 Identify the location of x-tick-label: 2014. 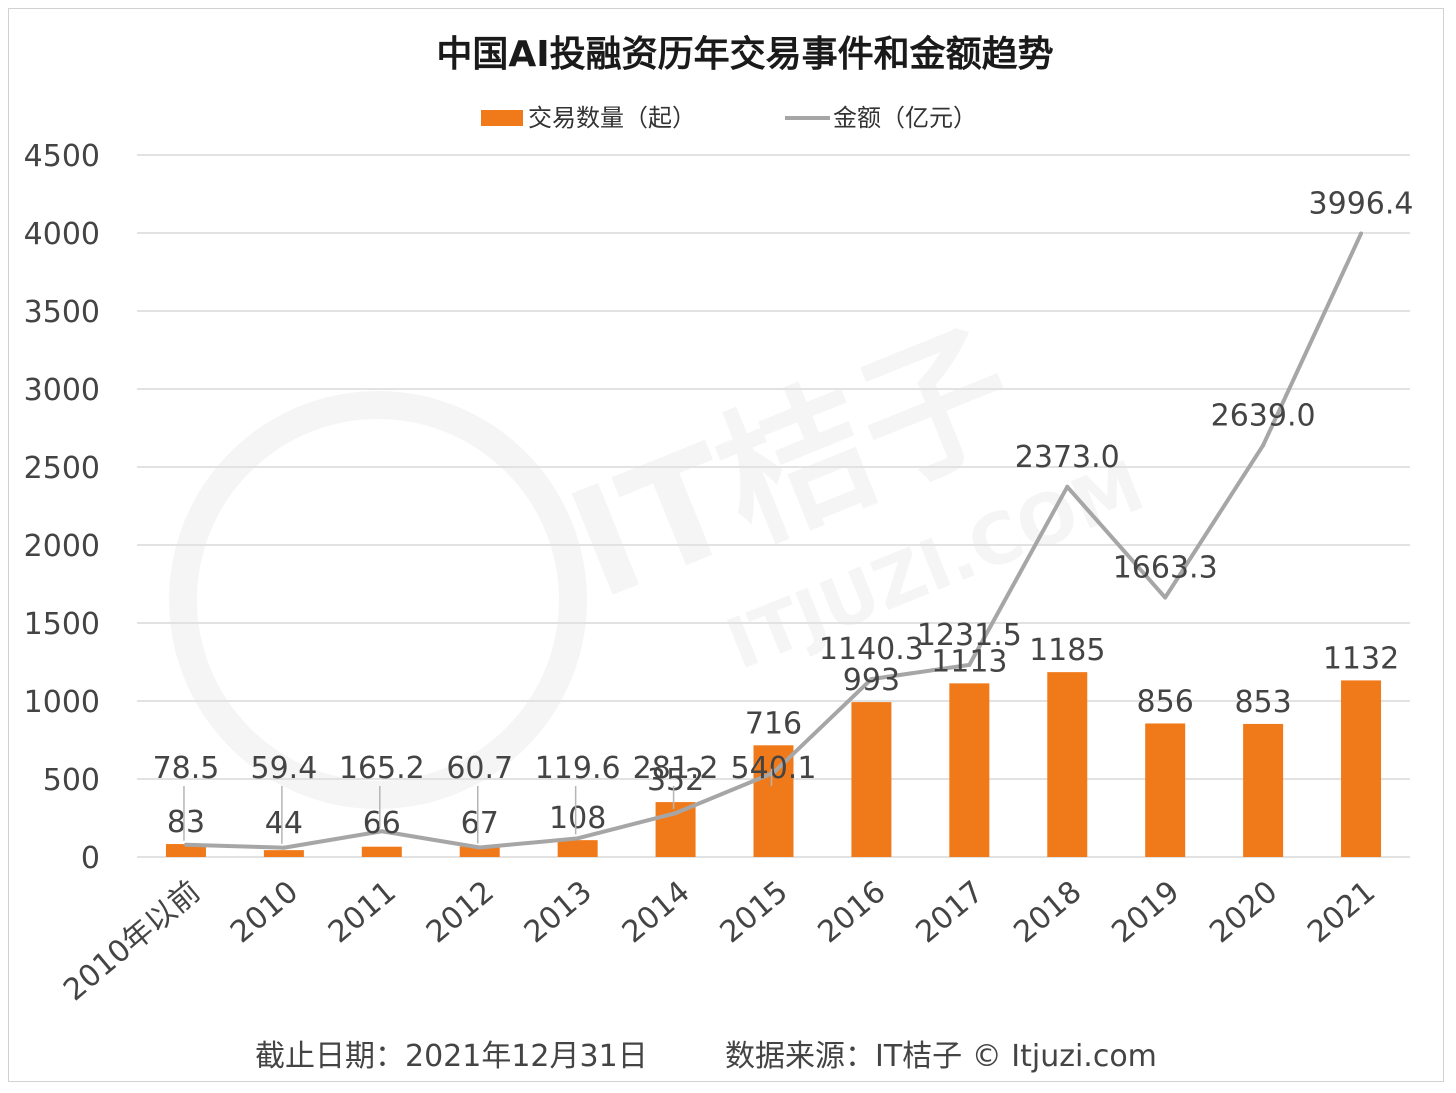
(656, 912).